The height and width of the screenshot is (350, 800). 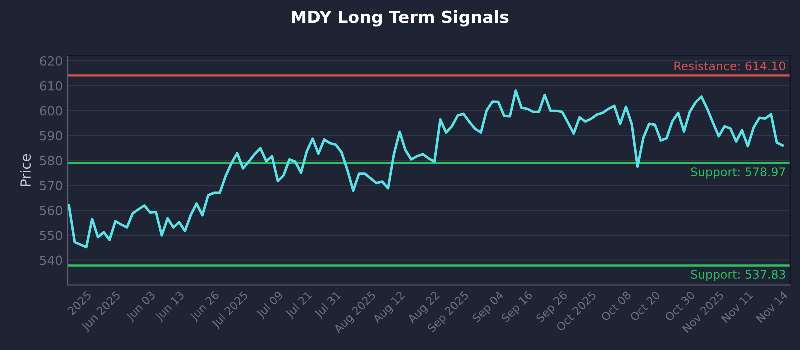 What do you see at coordinates (772, 307) in the screenshot?
I see `x-tick-label: Nov 14` at bounding box center [772, 307].